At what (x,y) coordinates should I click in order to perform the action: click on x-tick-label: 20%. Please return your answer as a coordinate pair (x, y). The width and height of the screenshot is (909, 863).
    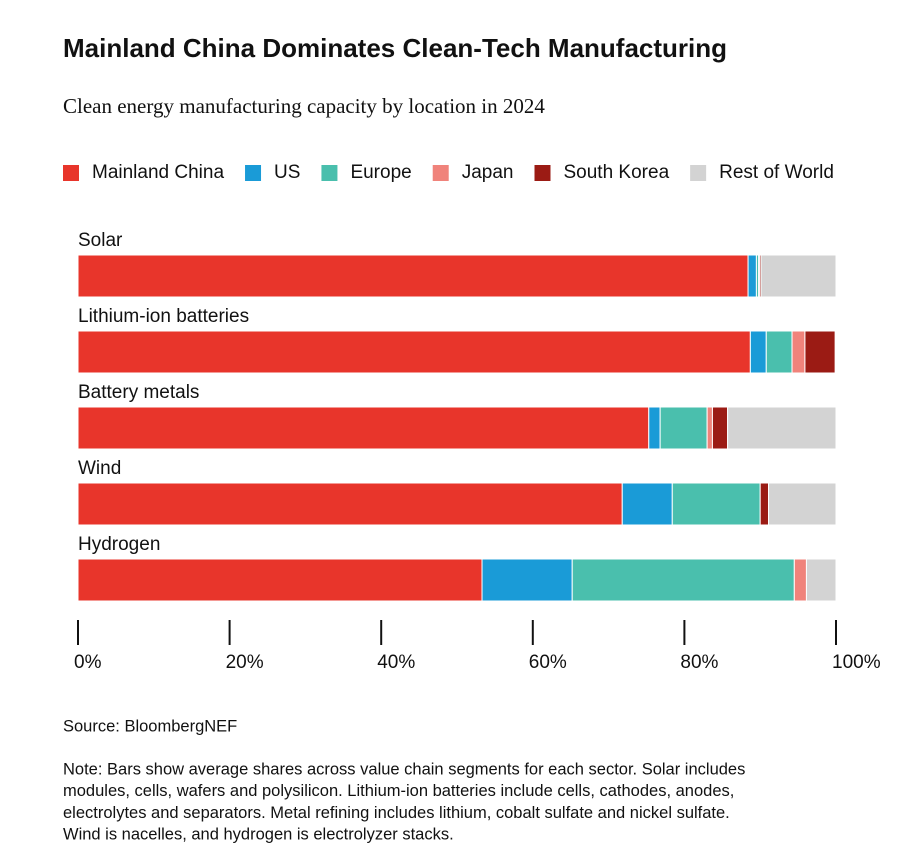
    Looking at the image, I should click on (245, 662).